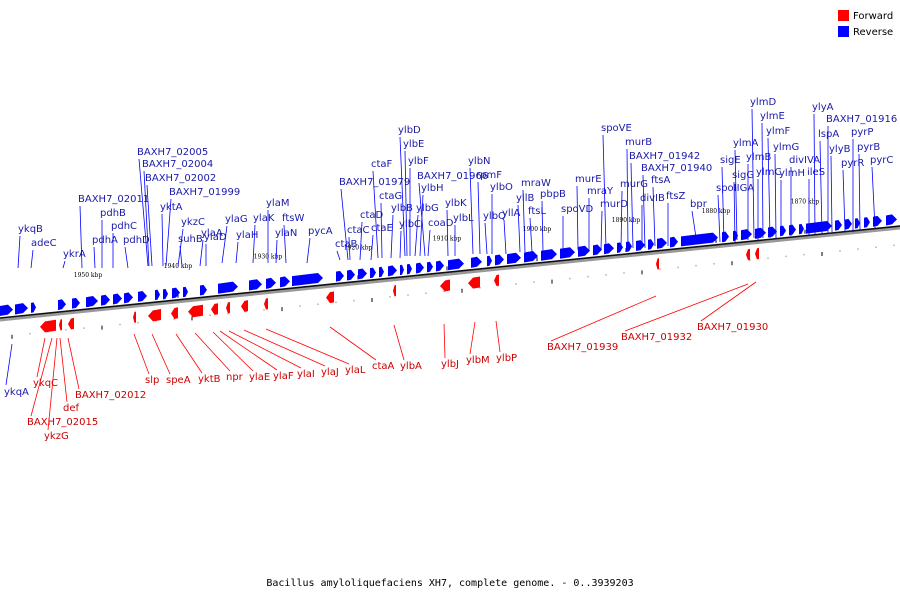 Image resolution: width=900 pixels, height=600 pixels. What do you see at coordinates (660, 180) in the screenshot?
I see `reverse-gene-label: ftsA` at bounding box center [660, 180].